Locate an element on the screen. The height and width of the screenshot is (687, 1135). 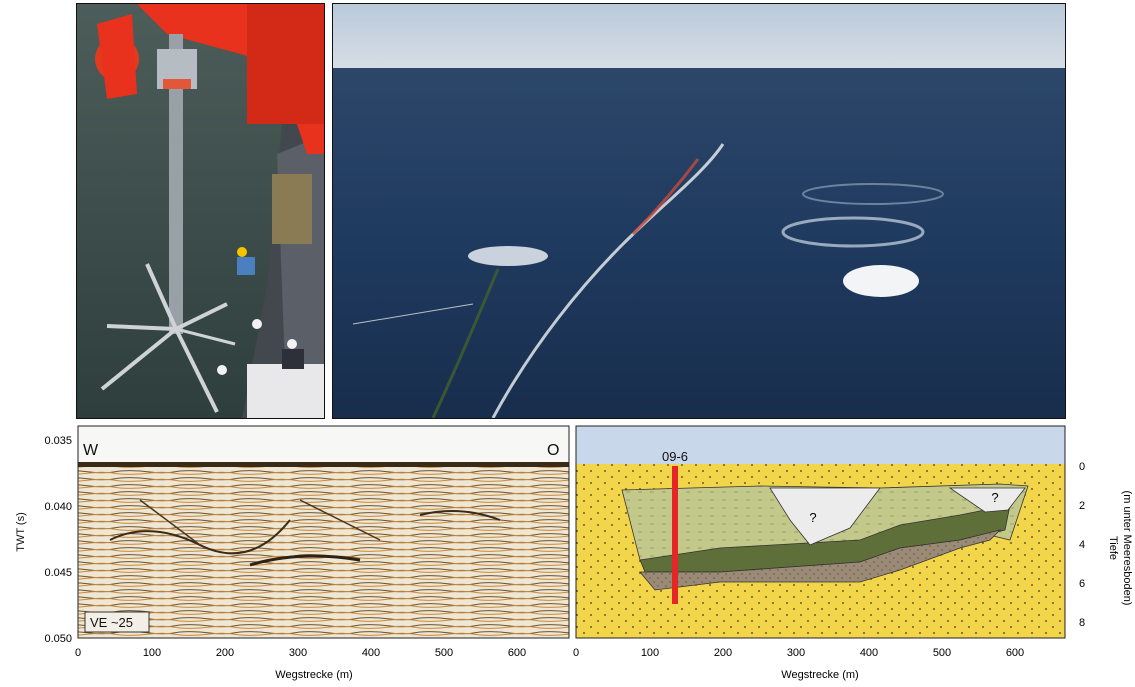
depth-y-tick: 6 is located at coordinates (1082, 584).